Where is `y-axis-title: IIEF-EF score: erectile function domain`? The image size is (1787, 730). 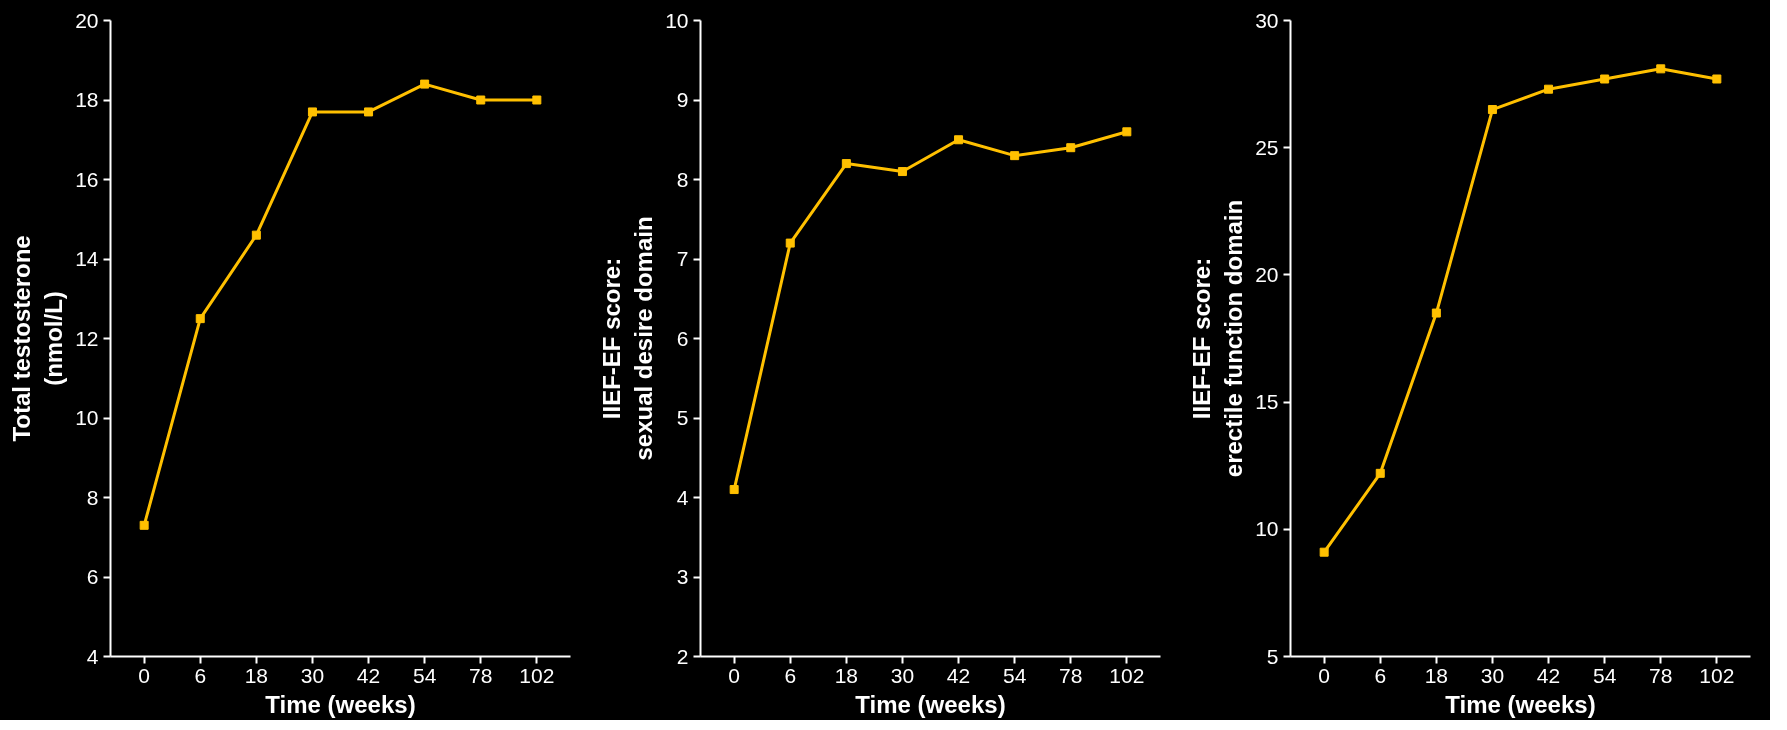 y-axis-title: IIEF-EF score: erectile function domain is located at coordinates (1217, 338).